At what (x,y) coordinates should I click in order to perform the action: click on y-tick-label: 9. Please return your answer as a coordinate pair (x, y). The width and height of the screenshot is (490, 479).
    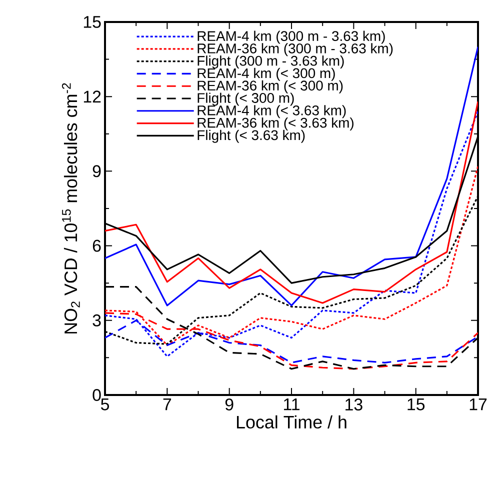
    Looking at the image, I should click on (96, 171).